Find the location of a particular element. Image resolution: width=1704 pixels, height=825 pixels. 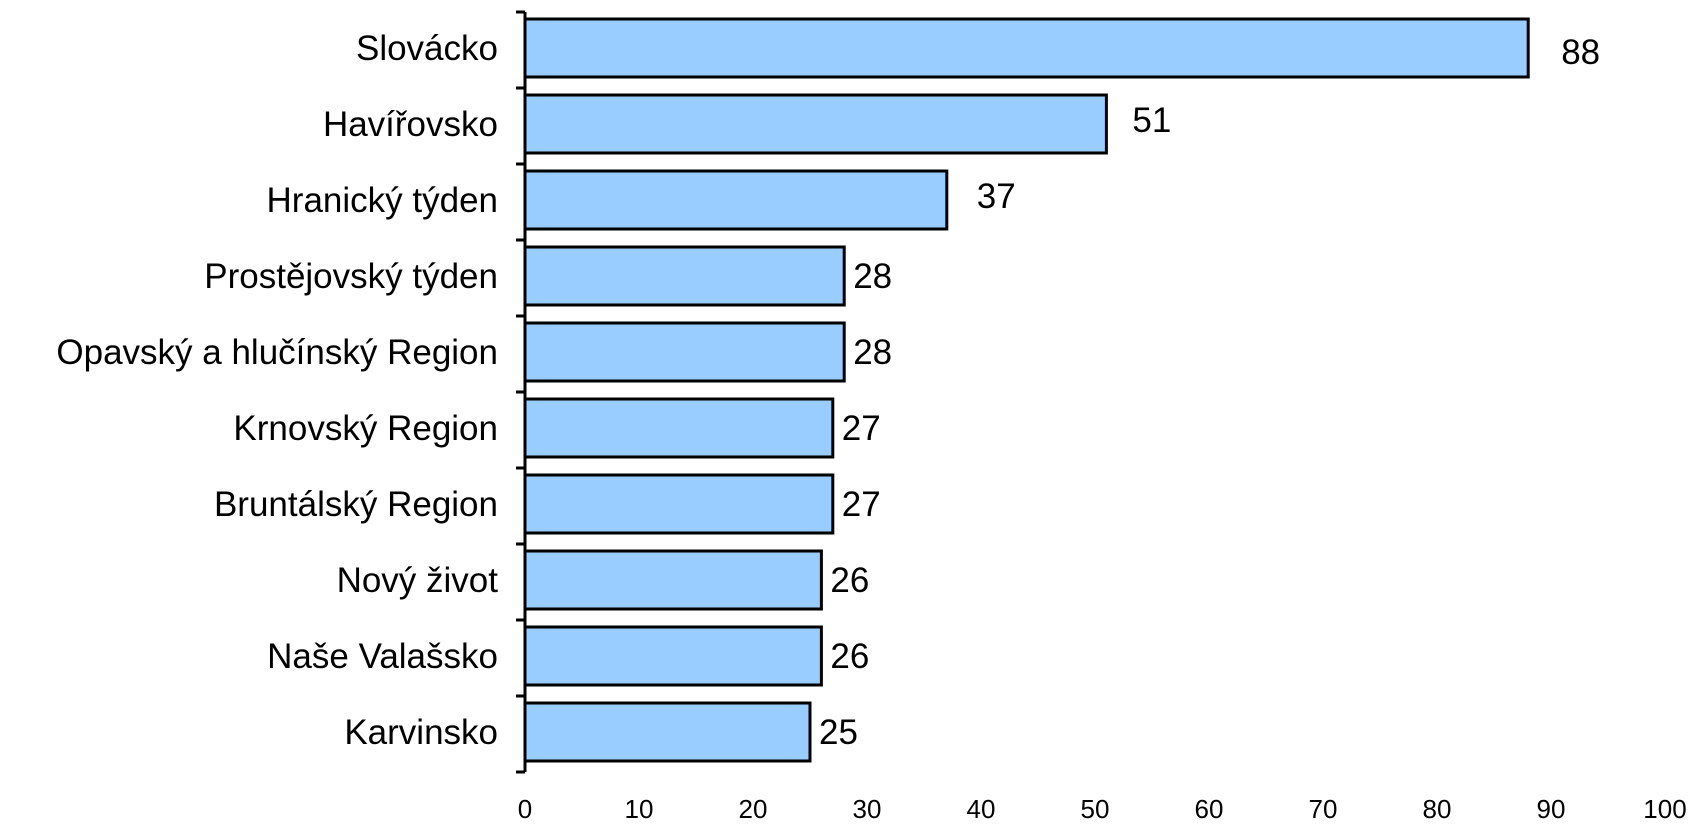

x-tick-label: 100 is located at coordinates (1664, 809).